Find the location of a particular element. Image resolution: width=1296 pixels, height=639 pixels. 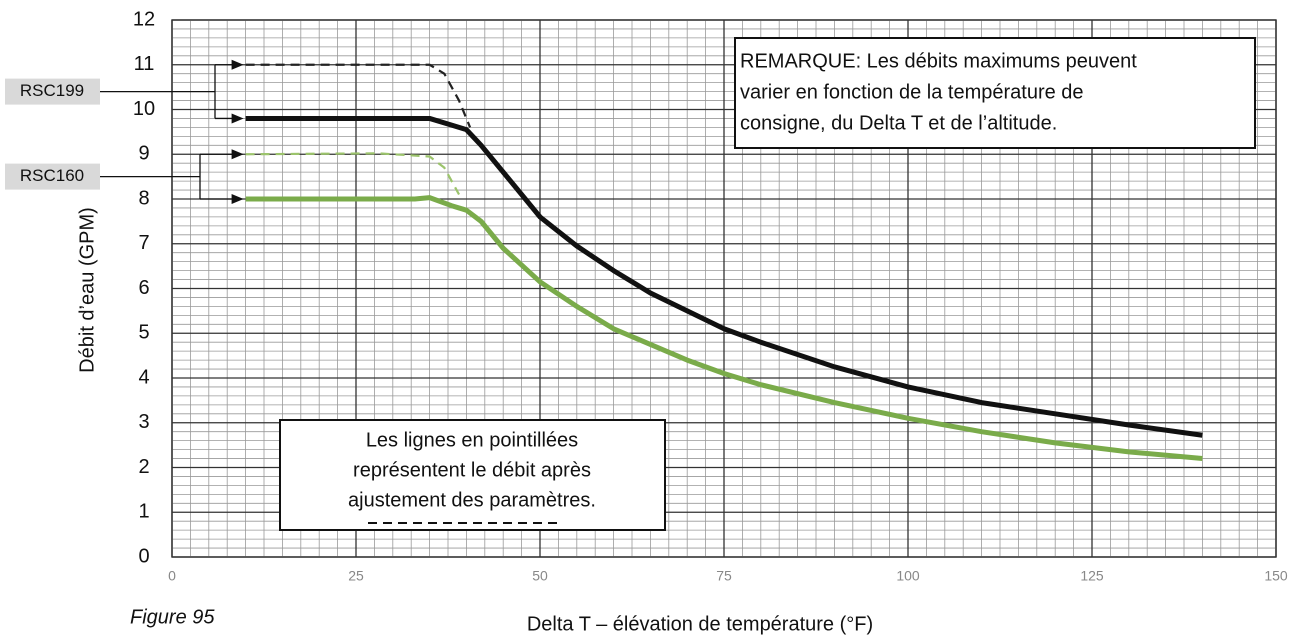

y-tick-label: 7 is located at coordinates (143, 243).